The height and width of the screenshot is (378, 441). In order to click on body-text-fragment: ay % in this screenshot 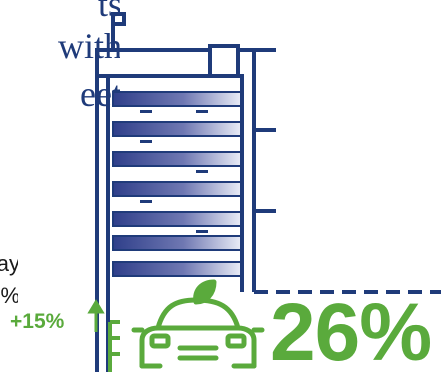, I will do `click(9, 285)`.